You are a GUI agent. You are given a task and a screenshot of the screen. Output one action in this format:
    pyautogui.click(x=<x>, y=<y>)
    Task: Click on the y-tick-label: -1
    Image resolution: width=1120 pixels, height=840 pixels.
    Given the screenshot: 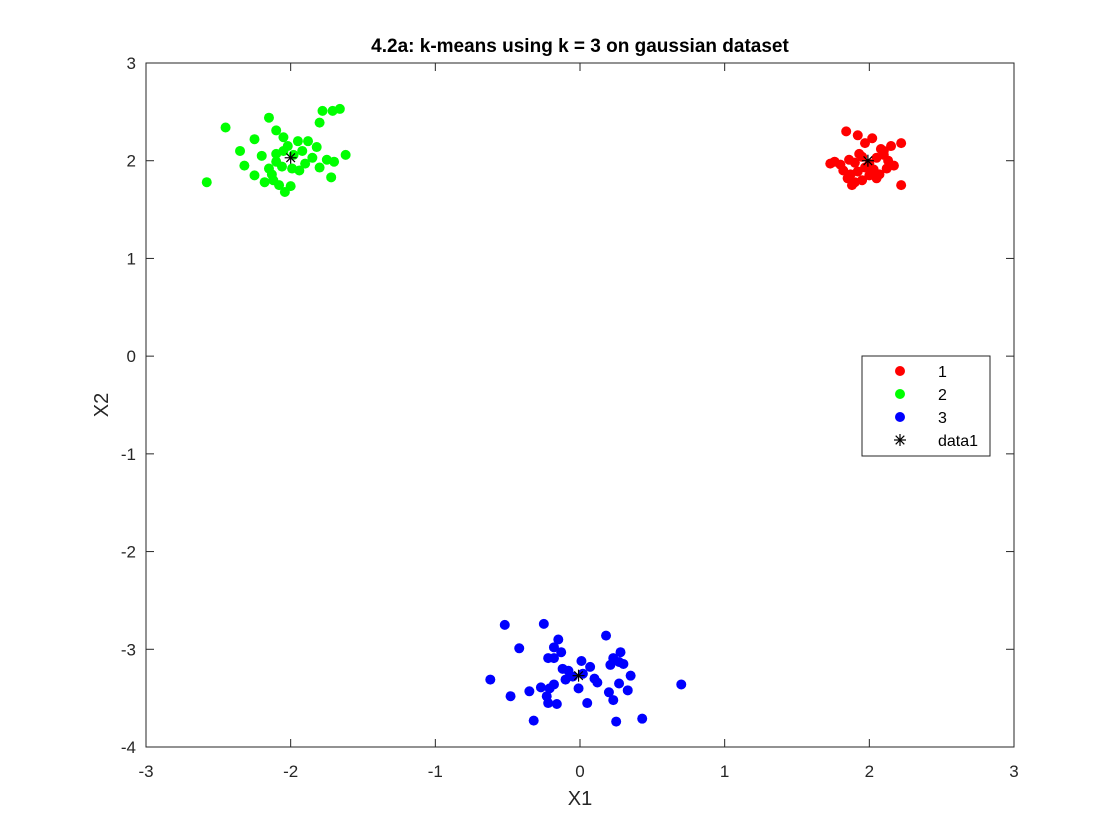 What is the action you would take?
    pyautogui.click(x=128, y=454)
    